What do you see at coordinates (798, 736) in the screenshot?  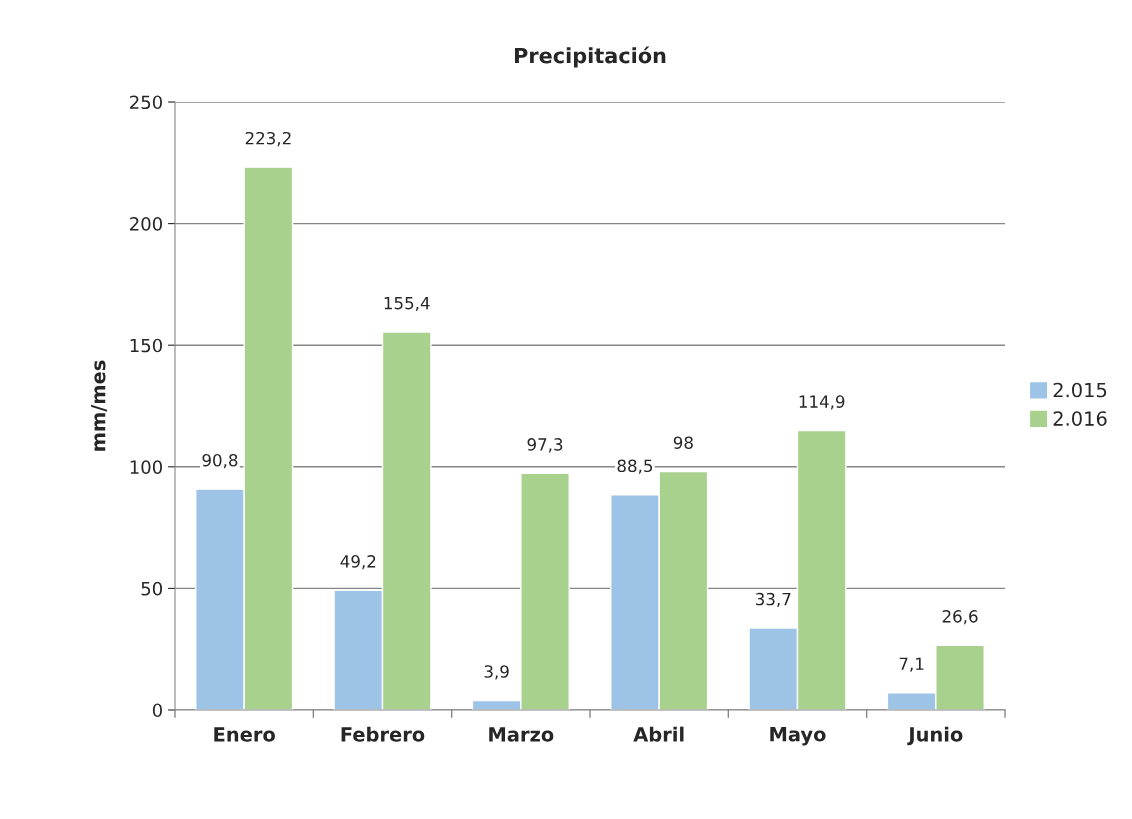 I see `x-tick-label: Mayo` at bounding box center [798, 736].